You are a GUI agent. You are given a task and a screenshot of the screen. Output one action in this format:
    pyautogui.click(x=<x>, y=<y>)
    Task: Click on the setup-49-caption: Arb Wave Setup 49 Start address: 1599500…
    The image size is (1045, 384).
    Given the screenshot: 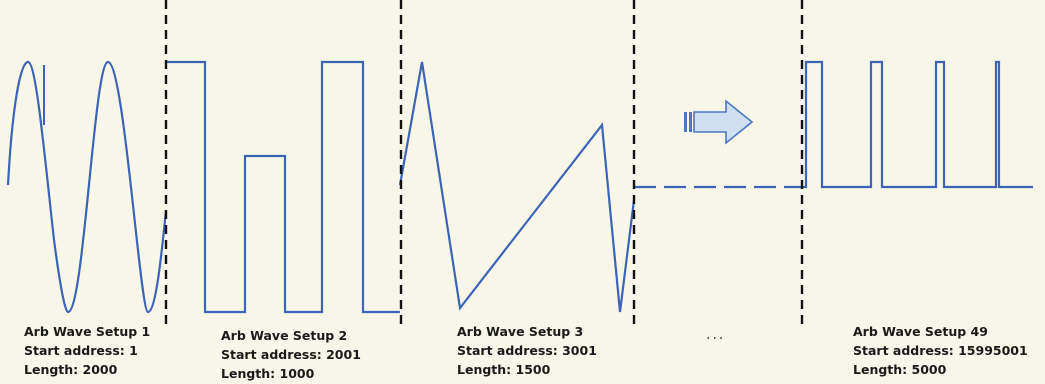 What is the action you would take?
    pyautogui.click(x=940, y=350)
    